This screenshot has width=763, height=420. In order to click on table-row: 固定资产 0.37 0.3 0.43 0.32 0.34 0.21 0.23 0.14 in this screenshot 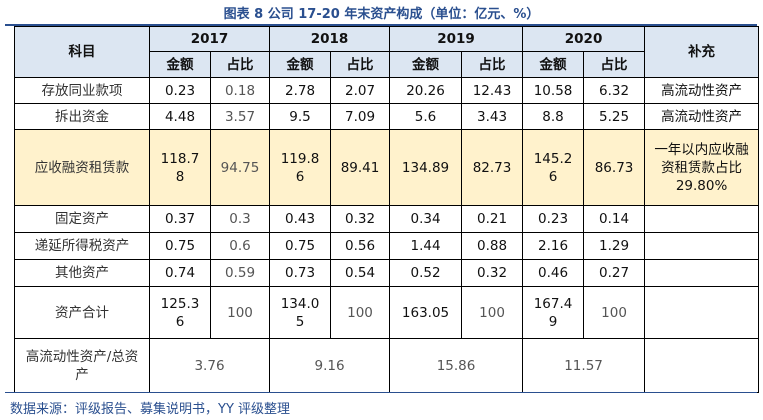, I will do `click(387, 219)`.